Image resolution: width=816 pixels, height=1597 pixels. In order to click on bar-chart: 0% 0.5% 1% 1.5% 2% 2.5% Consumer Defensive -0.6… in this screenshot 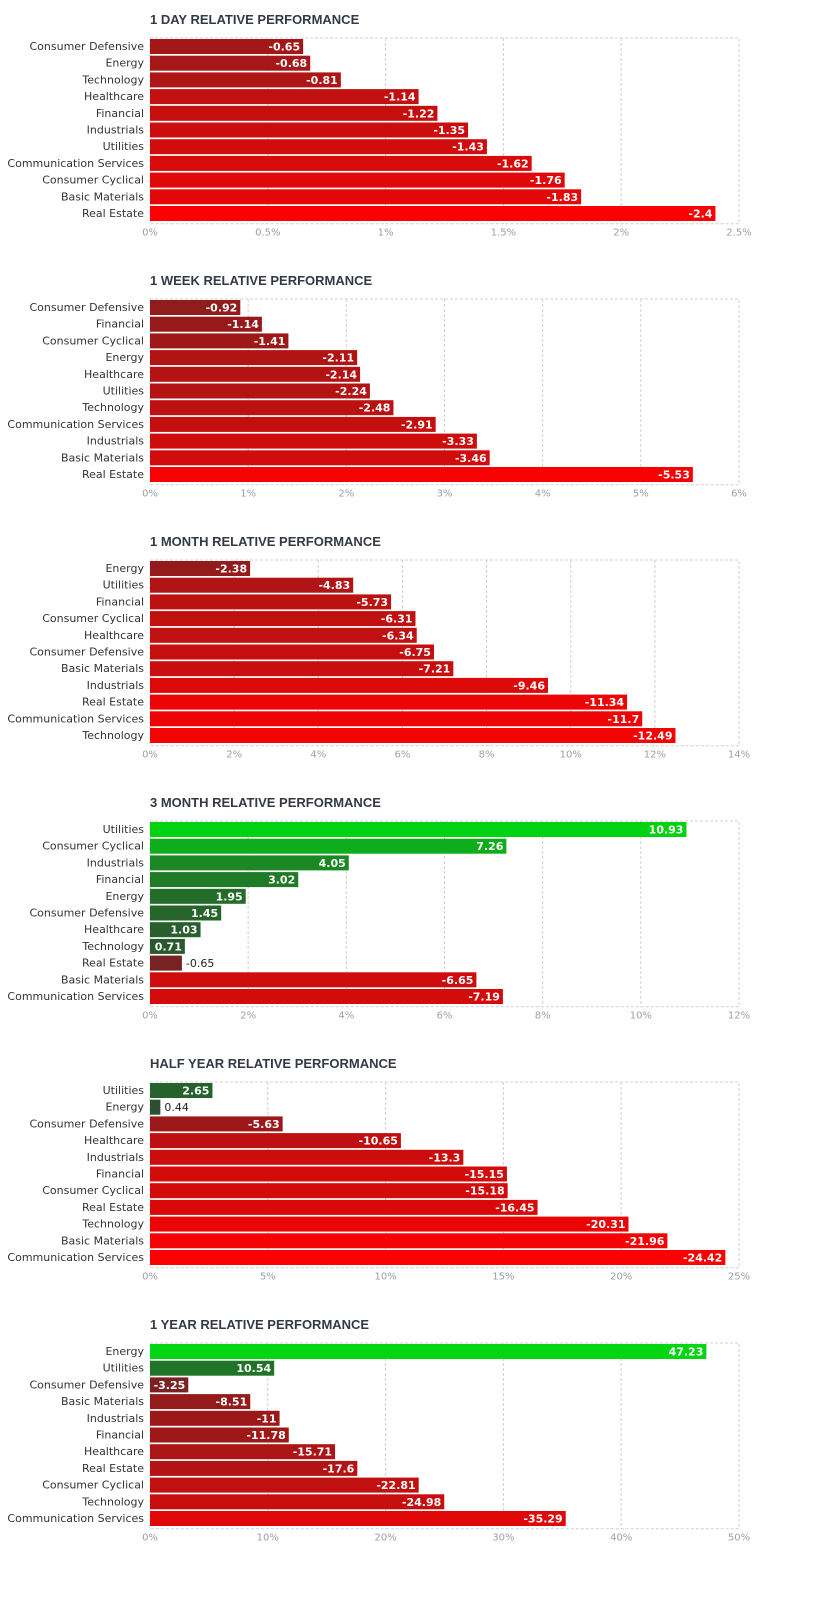, I will do `click(379, 138)`.